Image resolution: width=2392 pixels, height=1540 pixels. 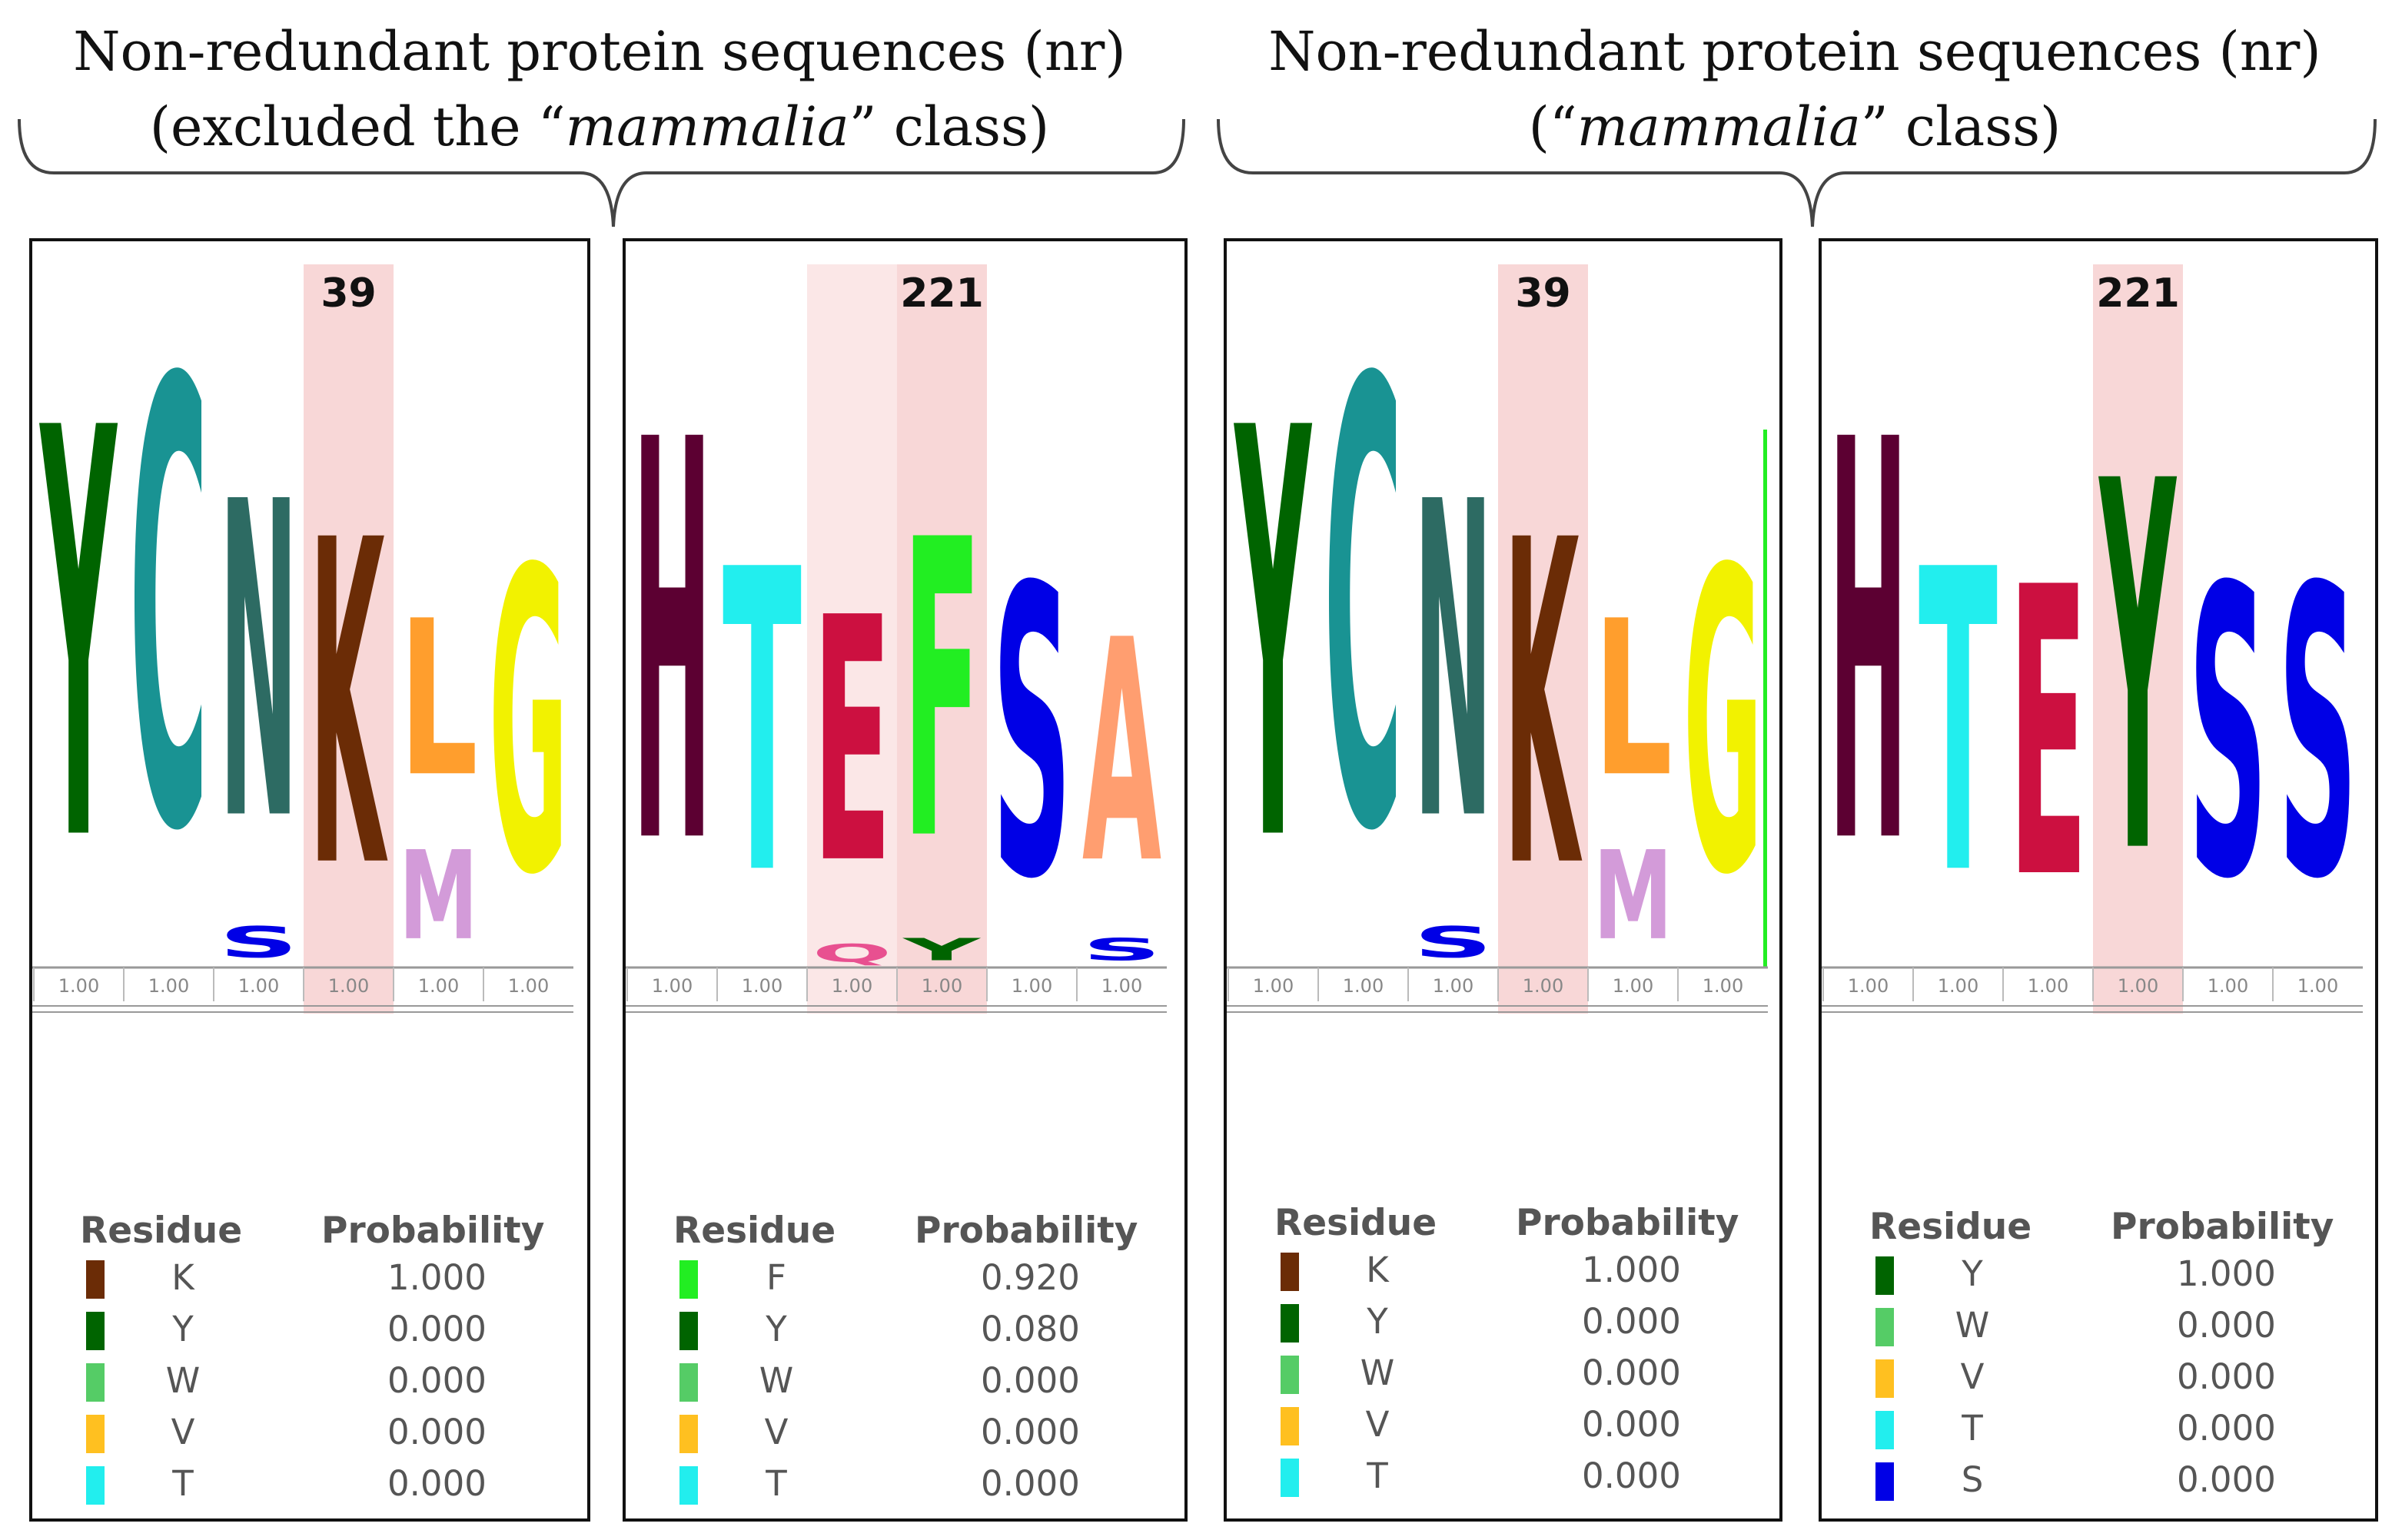 I want to click on logo-letter-G: G, so click(x=529, y=725).